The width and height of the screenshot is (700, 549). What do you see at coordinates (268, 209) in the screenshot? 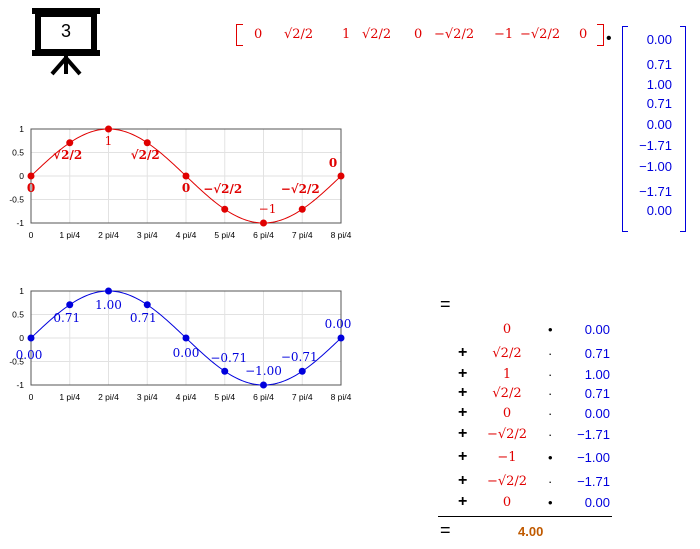
I see `data-label: −1` at bounding box center [268, 209].